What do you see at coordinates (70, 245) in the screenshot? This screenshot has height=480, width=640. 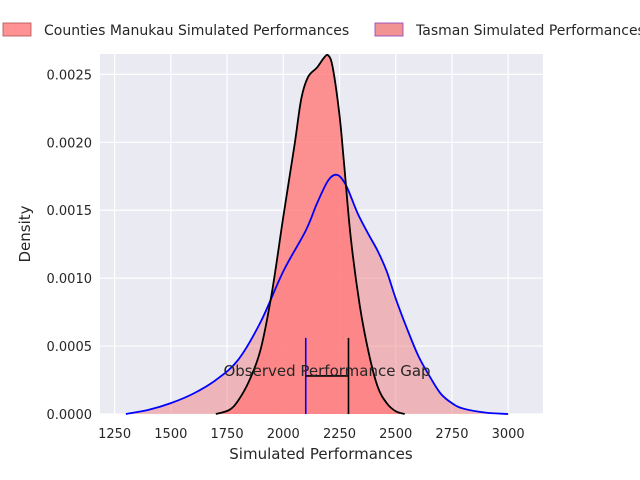 I see `y-tick-labels: 0.0000 0.0005 0.0010 0.0015 0.0020 0.0025` at bounding box center [70, 245].